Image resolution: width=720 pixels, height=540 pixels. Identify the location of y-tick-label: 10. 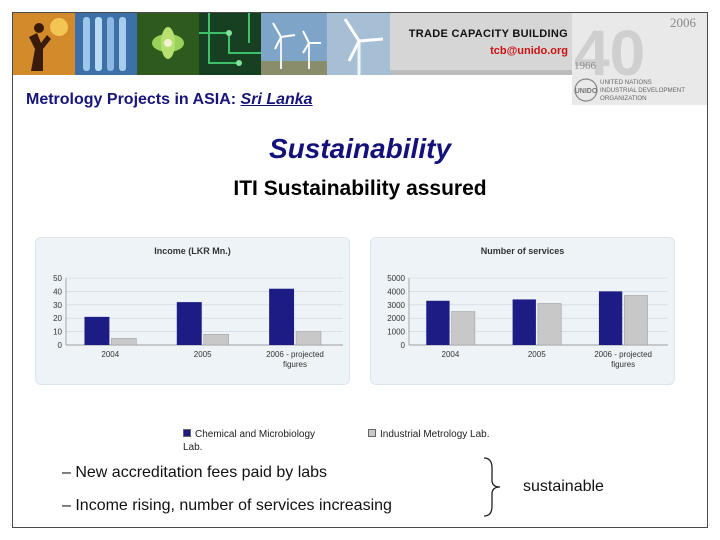
(57, 332).